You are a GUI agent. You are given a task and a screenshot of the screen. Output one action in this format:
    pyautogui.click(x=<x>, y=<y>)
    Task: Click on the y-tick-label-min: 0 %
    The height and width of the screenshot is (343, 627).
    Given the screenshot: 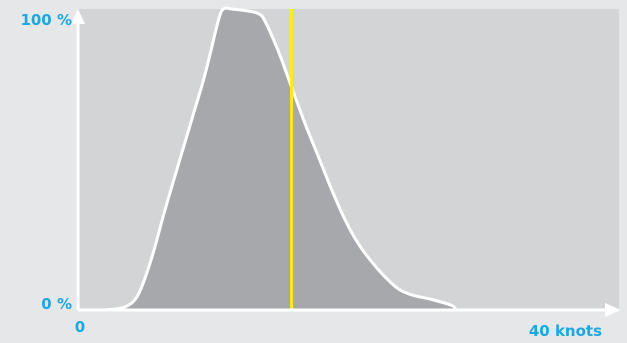 What is the action you would take?
    pyautogui.click(x=56, y=304)
    